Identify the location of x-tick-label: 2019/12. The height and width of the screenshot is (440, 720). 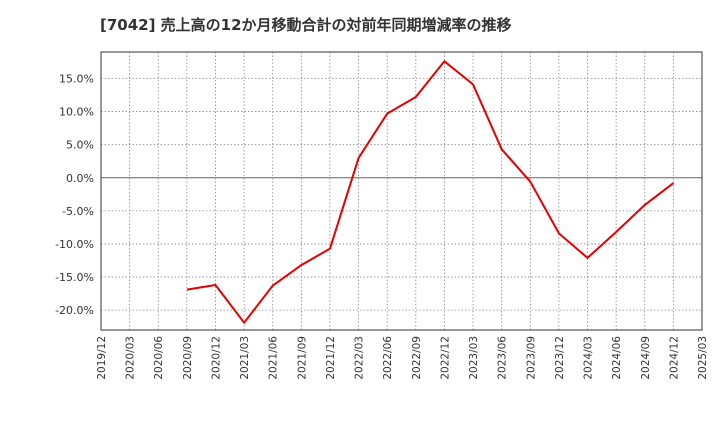
(102, 358).